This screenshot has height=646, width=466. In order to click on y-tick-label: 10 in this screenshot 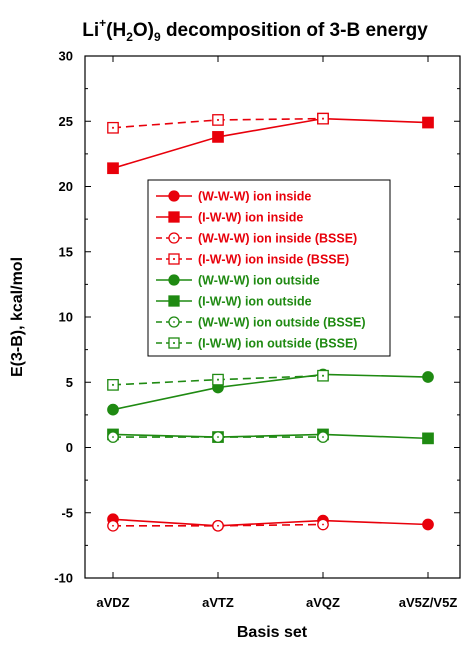, I will do `click(66, 317)`.